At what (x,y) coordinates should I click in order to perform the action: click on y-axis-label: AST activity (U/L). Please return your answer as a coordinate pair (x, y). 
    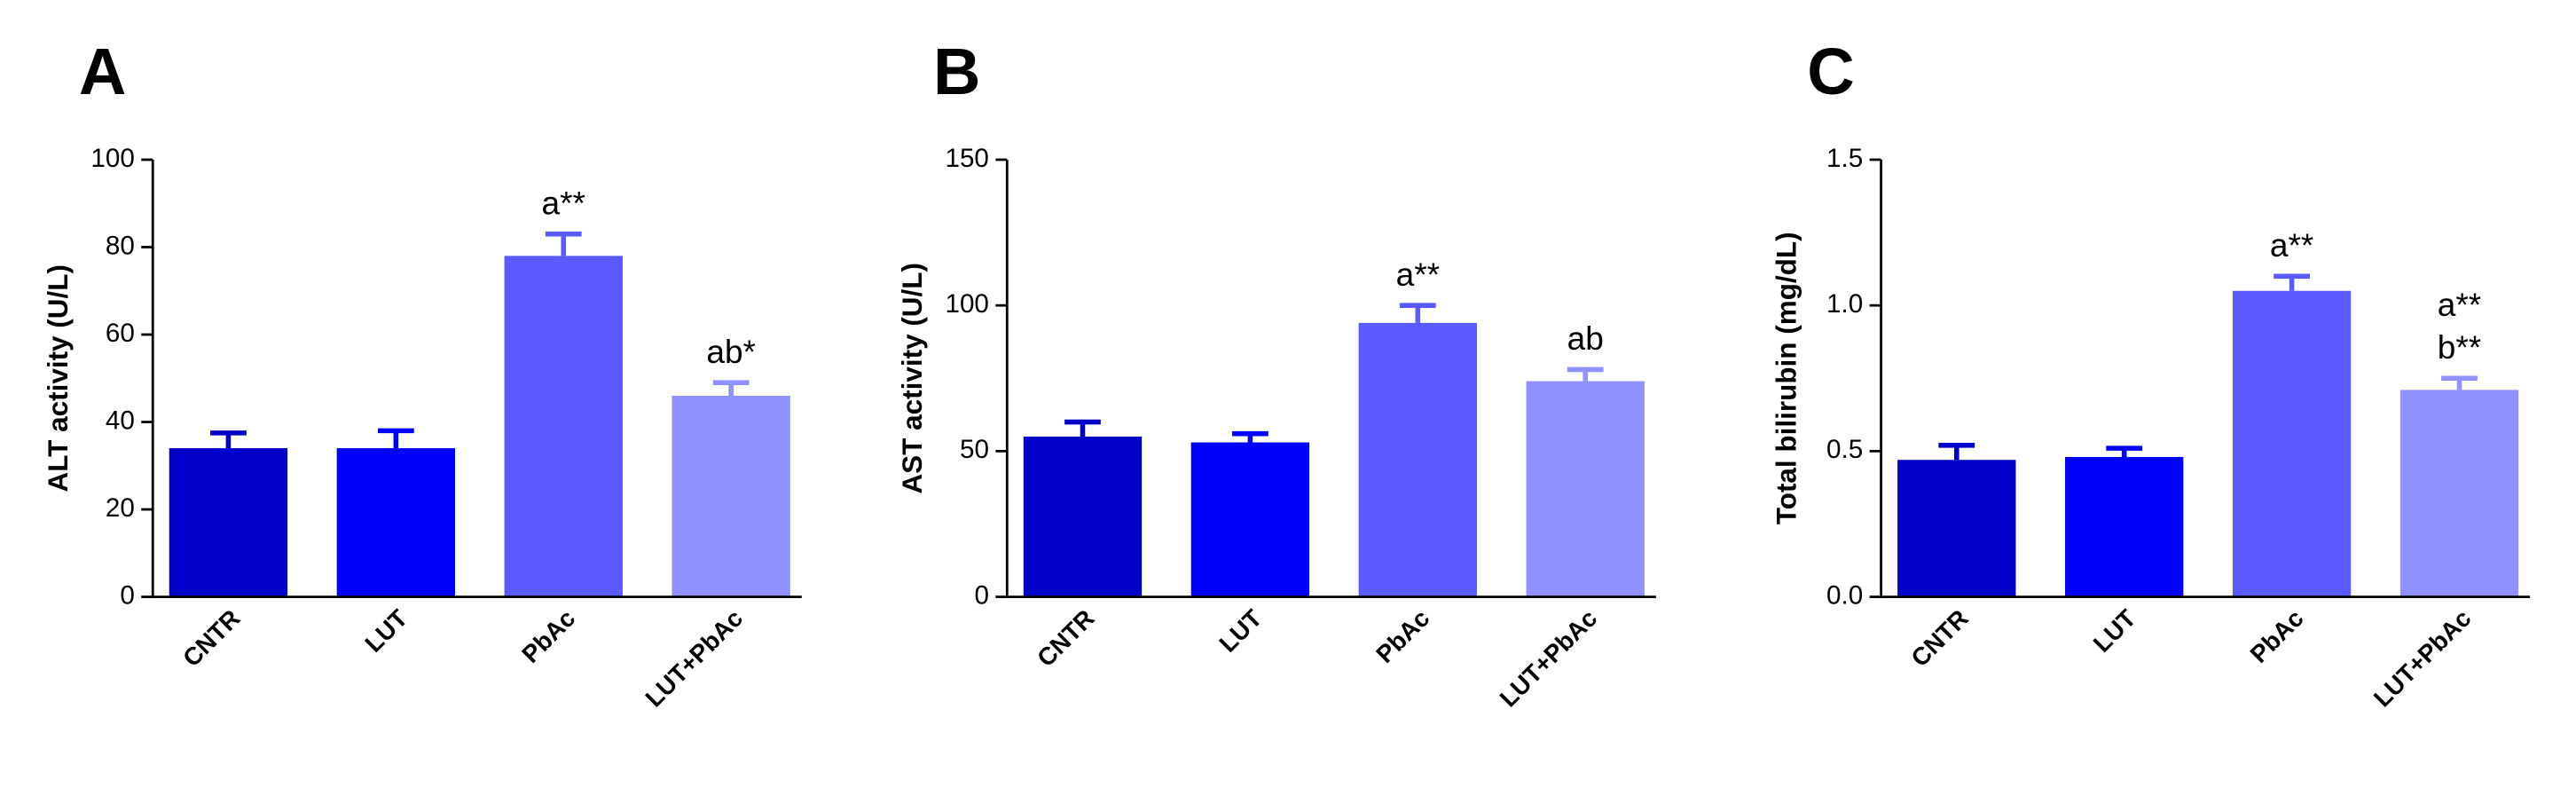
    Looking at the image, I should click on (912, 378).